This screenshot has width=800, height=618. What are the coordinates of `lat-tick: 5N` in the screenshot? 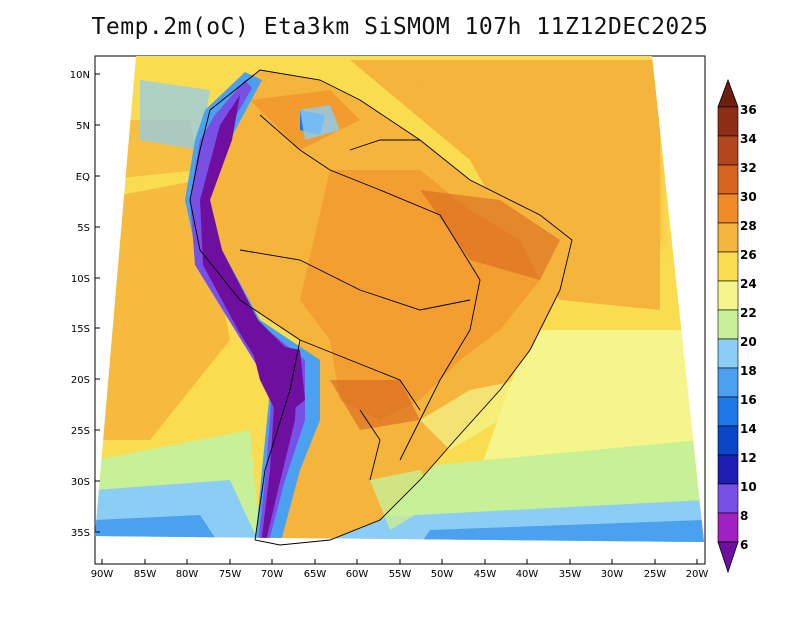 It's located at (88, 126).